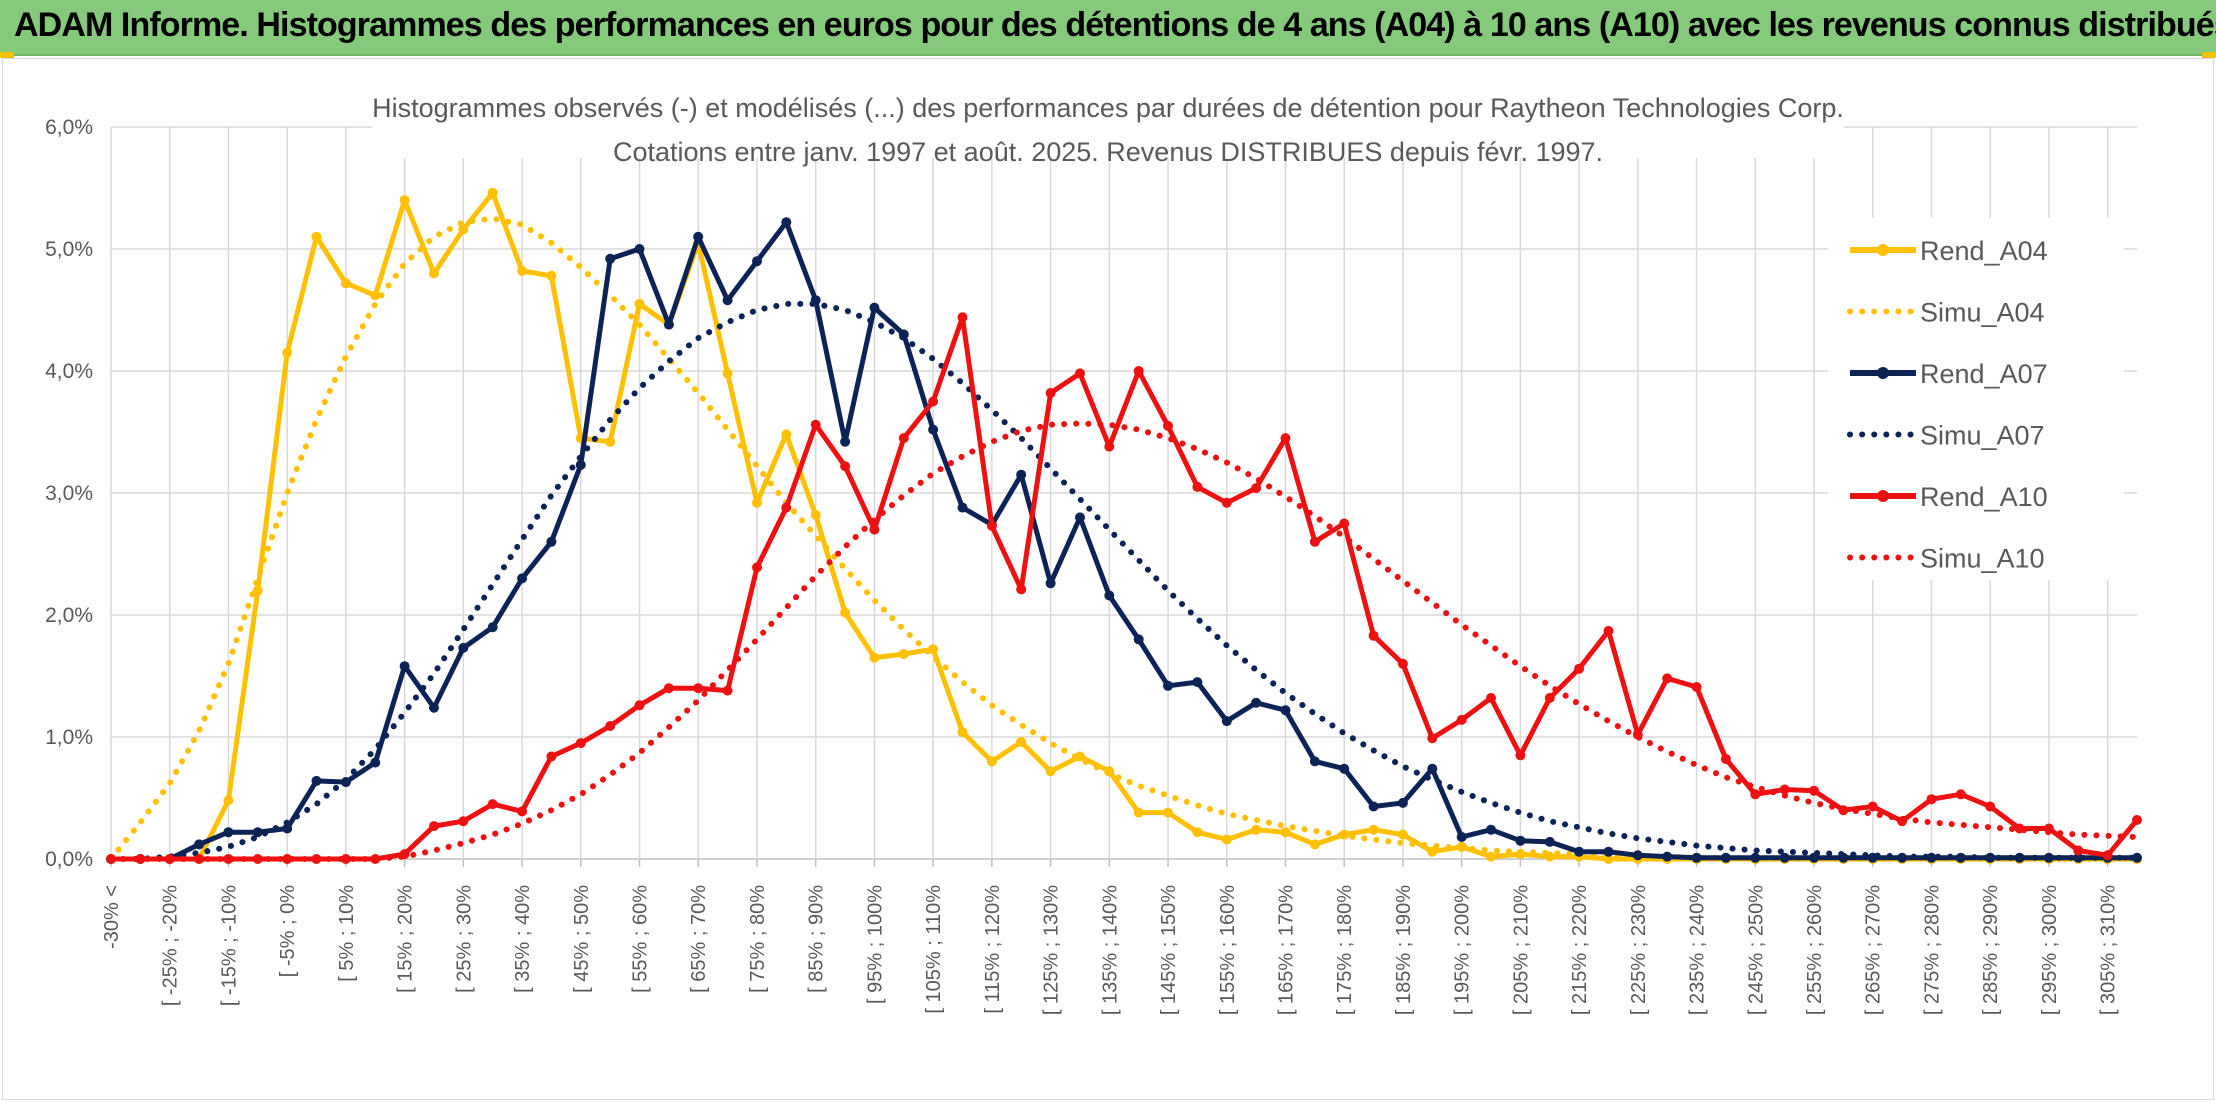 This screenshot has width=2216, height=1102. What do you see at coordinates (171, 945) in the screenshot?
I see `x-tick-label: [ -25% ; -20%` at bounding box center [171, 945].